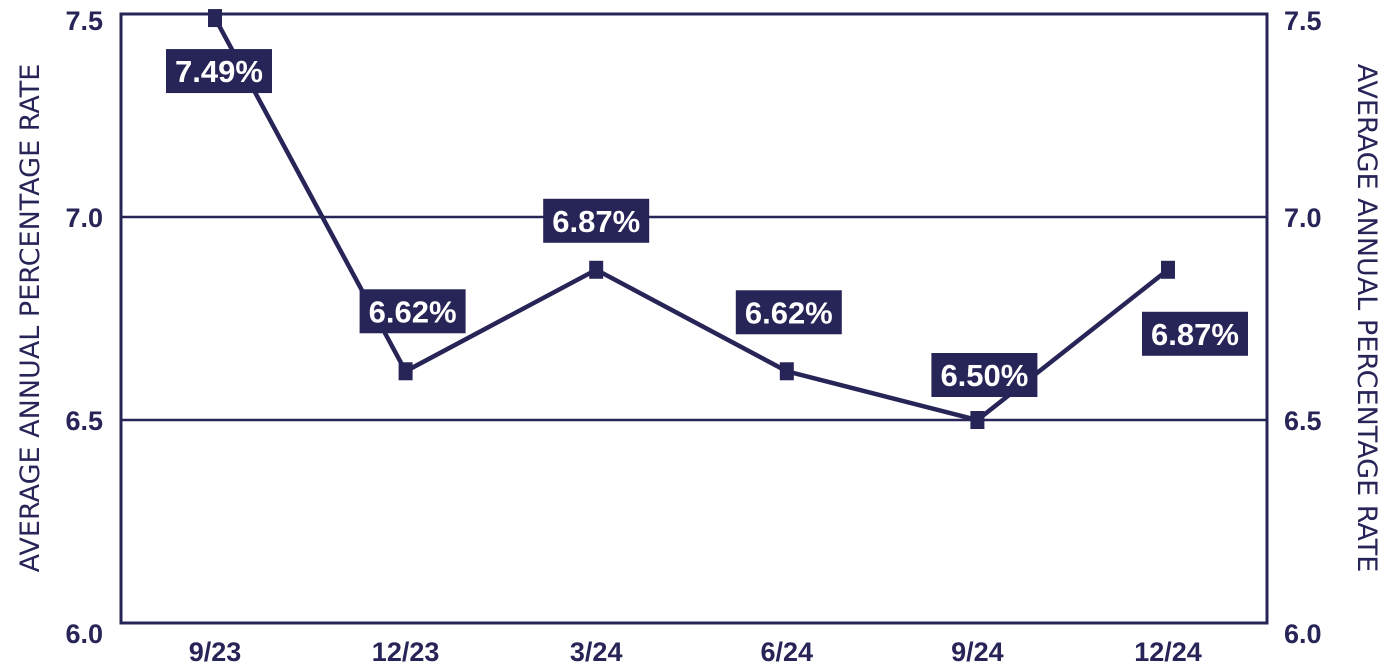 The width and height of the screenshot is (1397, 667). What do you see at coordinates (596, 652) in the screenshot?
I see `x-tick-label: 3/24` at bounding box center [596, 652].